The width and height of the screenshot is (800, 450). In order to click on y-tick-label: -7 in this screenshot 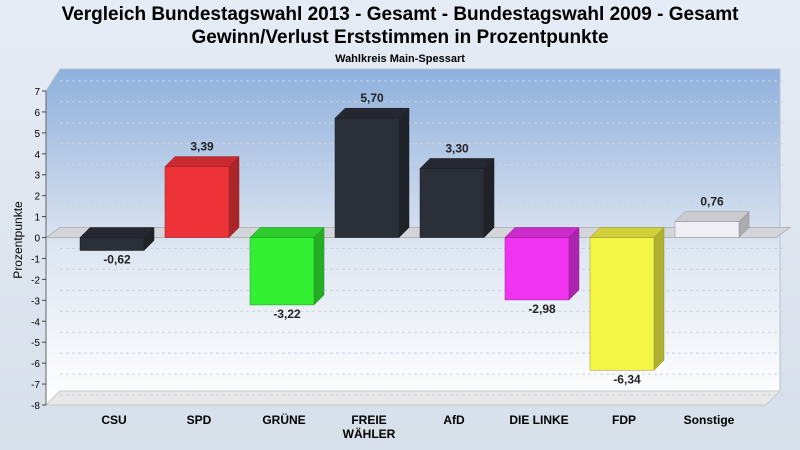, I will do `click(35, 385)`.